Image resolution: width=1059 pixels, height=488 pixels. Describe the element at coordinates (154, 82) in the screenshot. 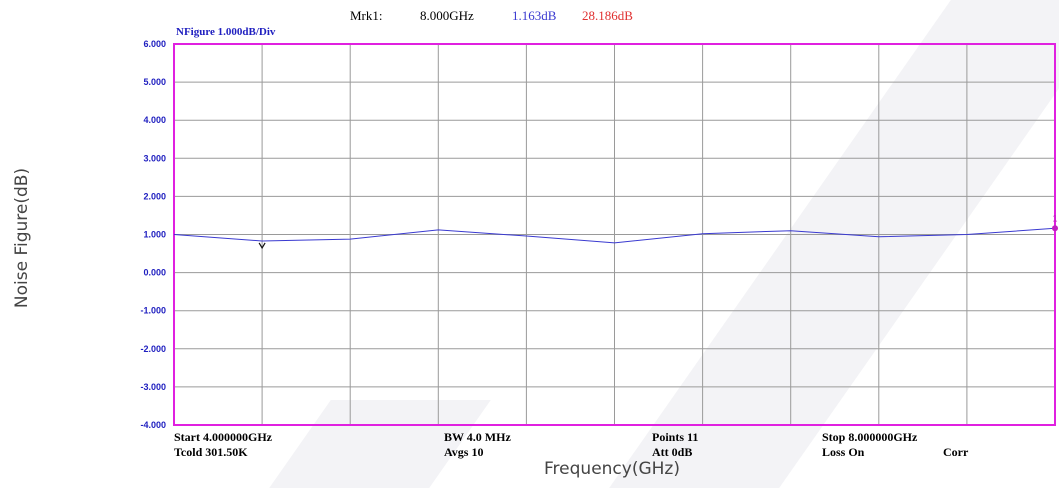

I see `y-tick-label: 5.000` at that location.